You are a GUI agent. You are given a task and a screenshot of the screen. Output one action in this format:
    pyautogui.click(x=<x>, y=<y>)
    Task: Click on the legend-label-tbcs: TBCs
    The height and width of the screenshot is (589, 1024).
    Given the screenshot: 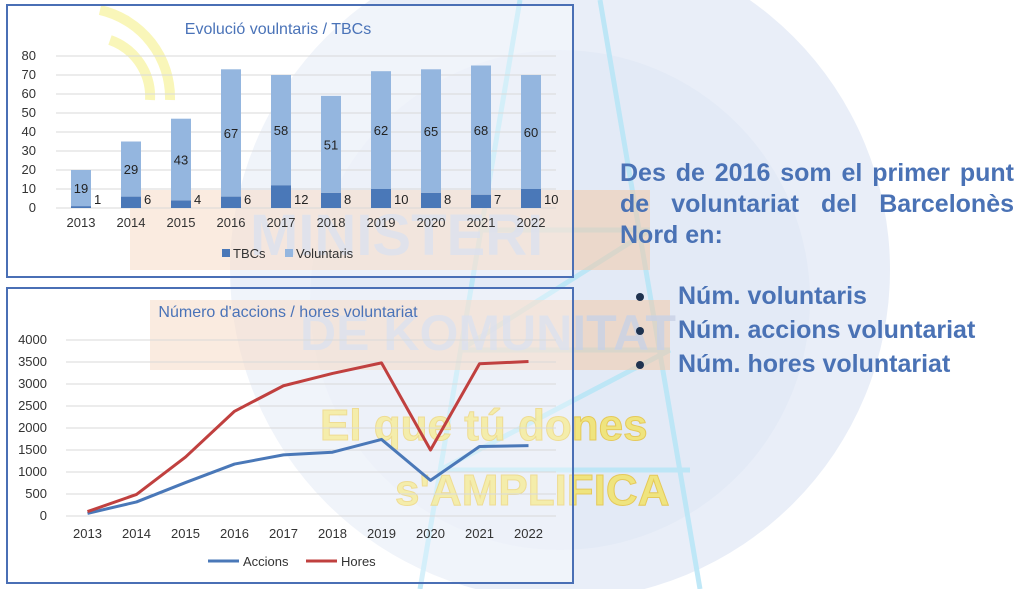 What is the action you would take?
    pyautogui.click(x=249, y=253)
    